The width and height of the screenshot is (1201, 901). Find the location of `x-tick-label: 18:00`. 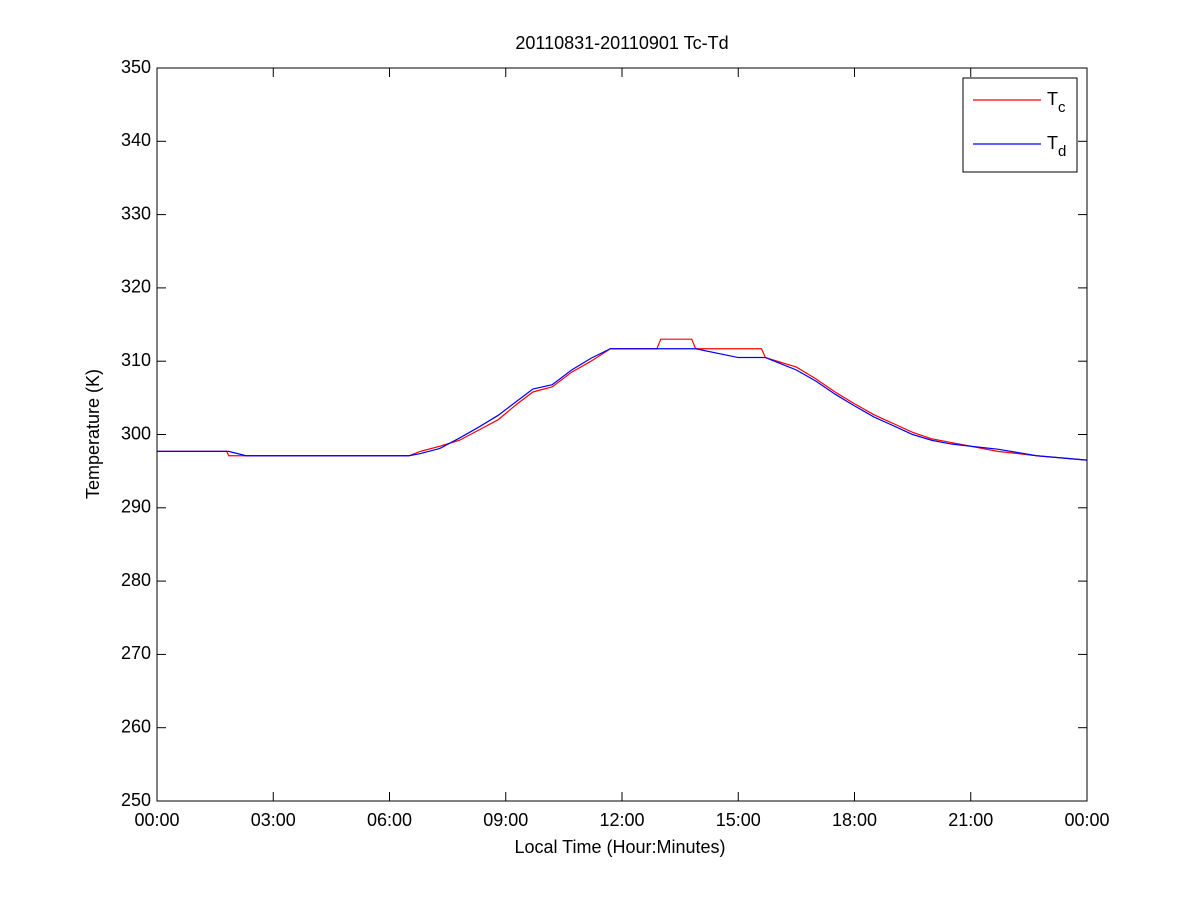

x-tick-label: 18:00 is located at coordinates (854, 820).